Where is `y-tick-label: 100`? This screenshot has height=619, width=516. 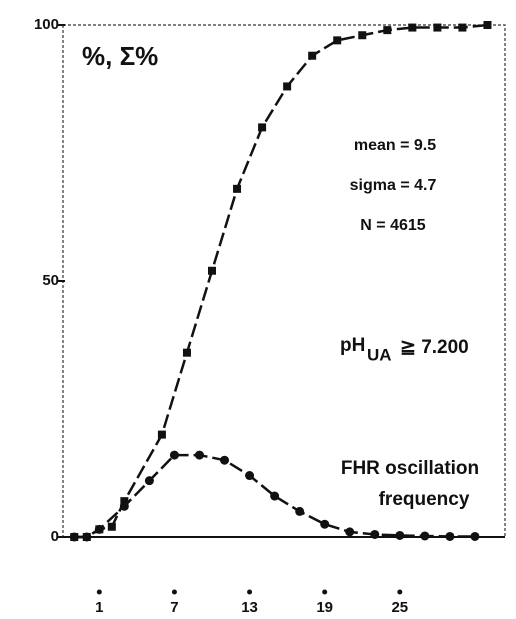 y-tick-label: 100 is located at coordinates (46, 24).